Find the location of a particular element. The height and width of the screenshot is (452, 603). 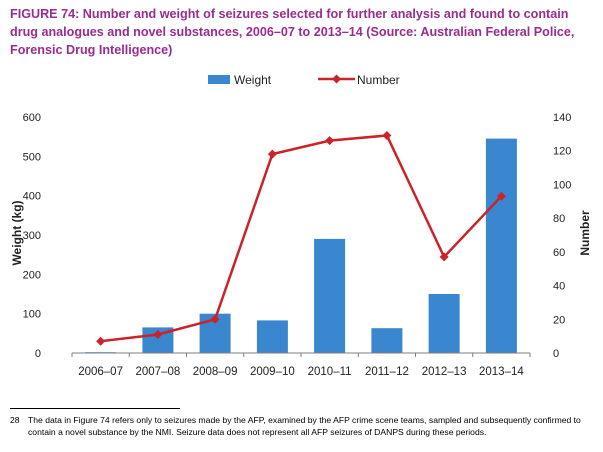

x-tick-label: 2007–08 is located at coordinates (158, 372).